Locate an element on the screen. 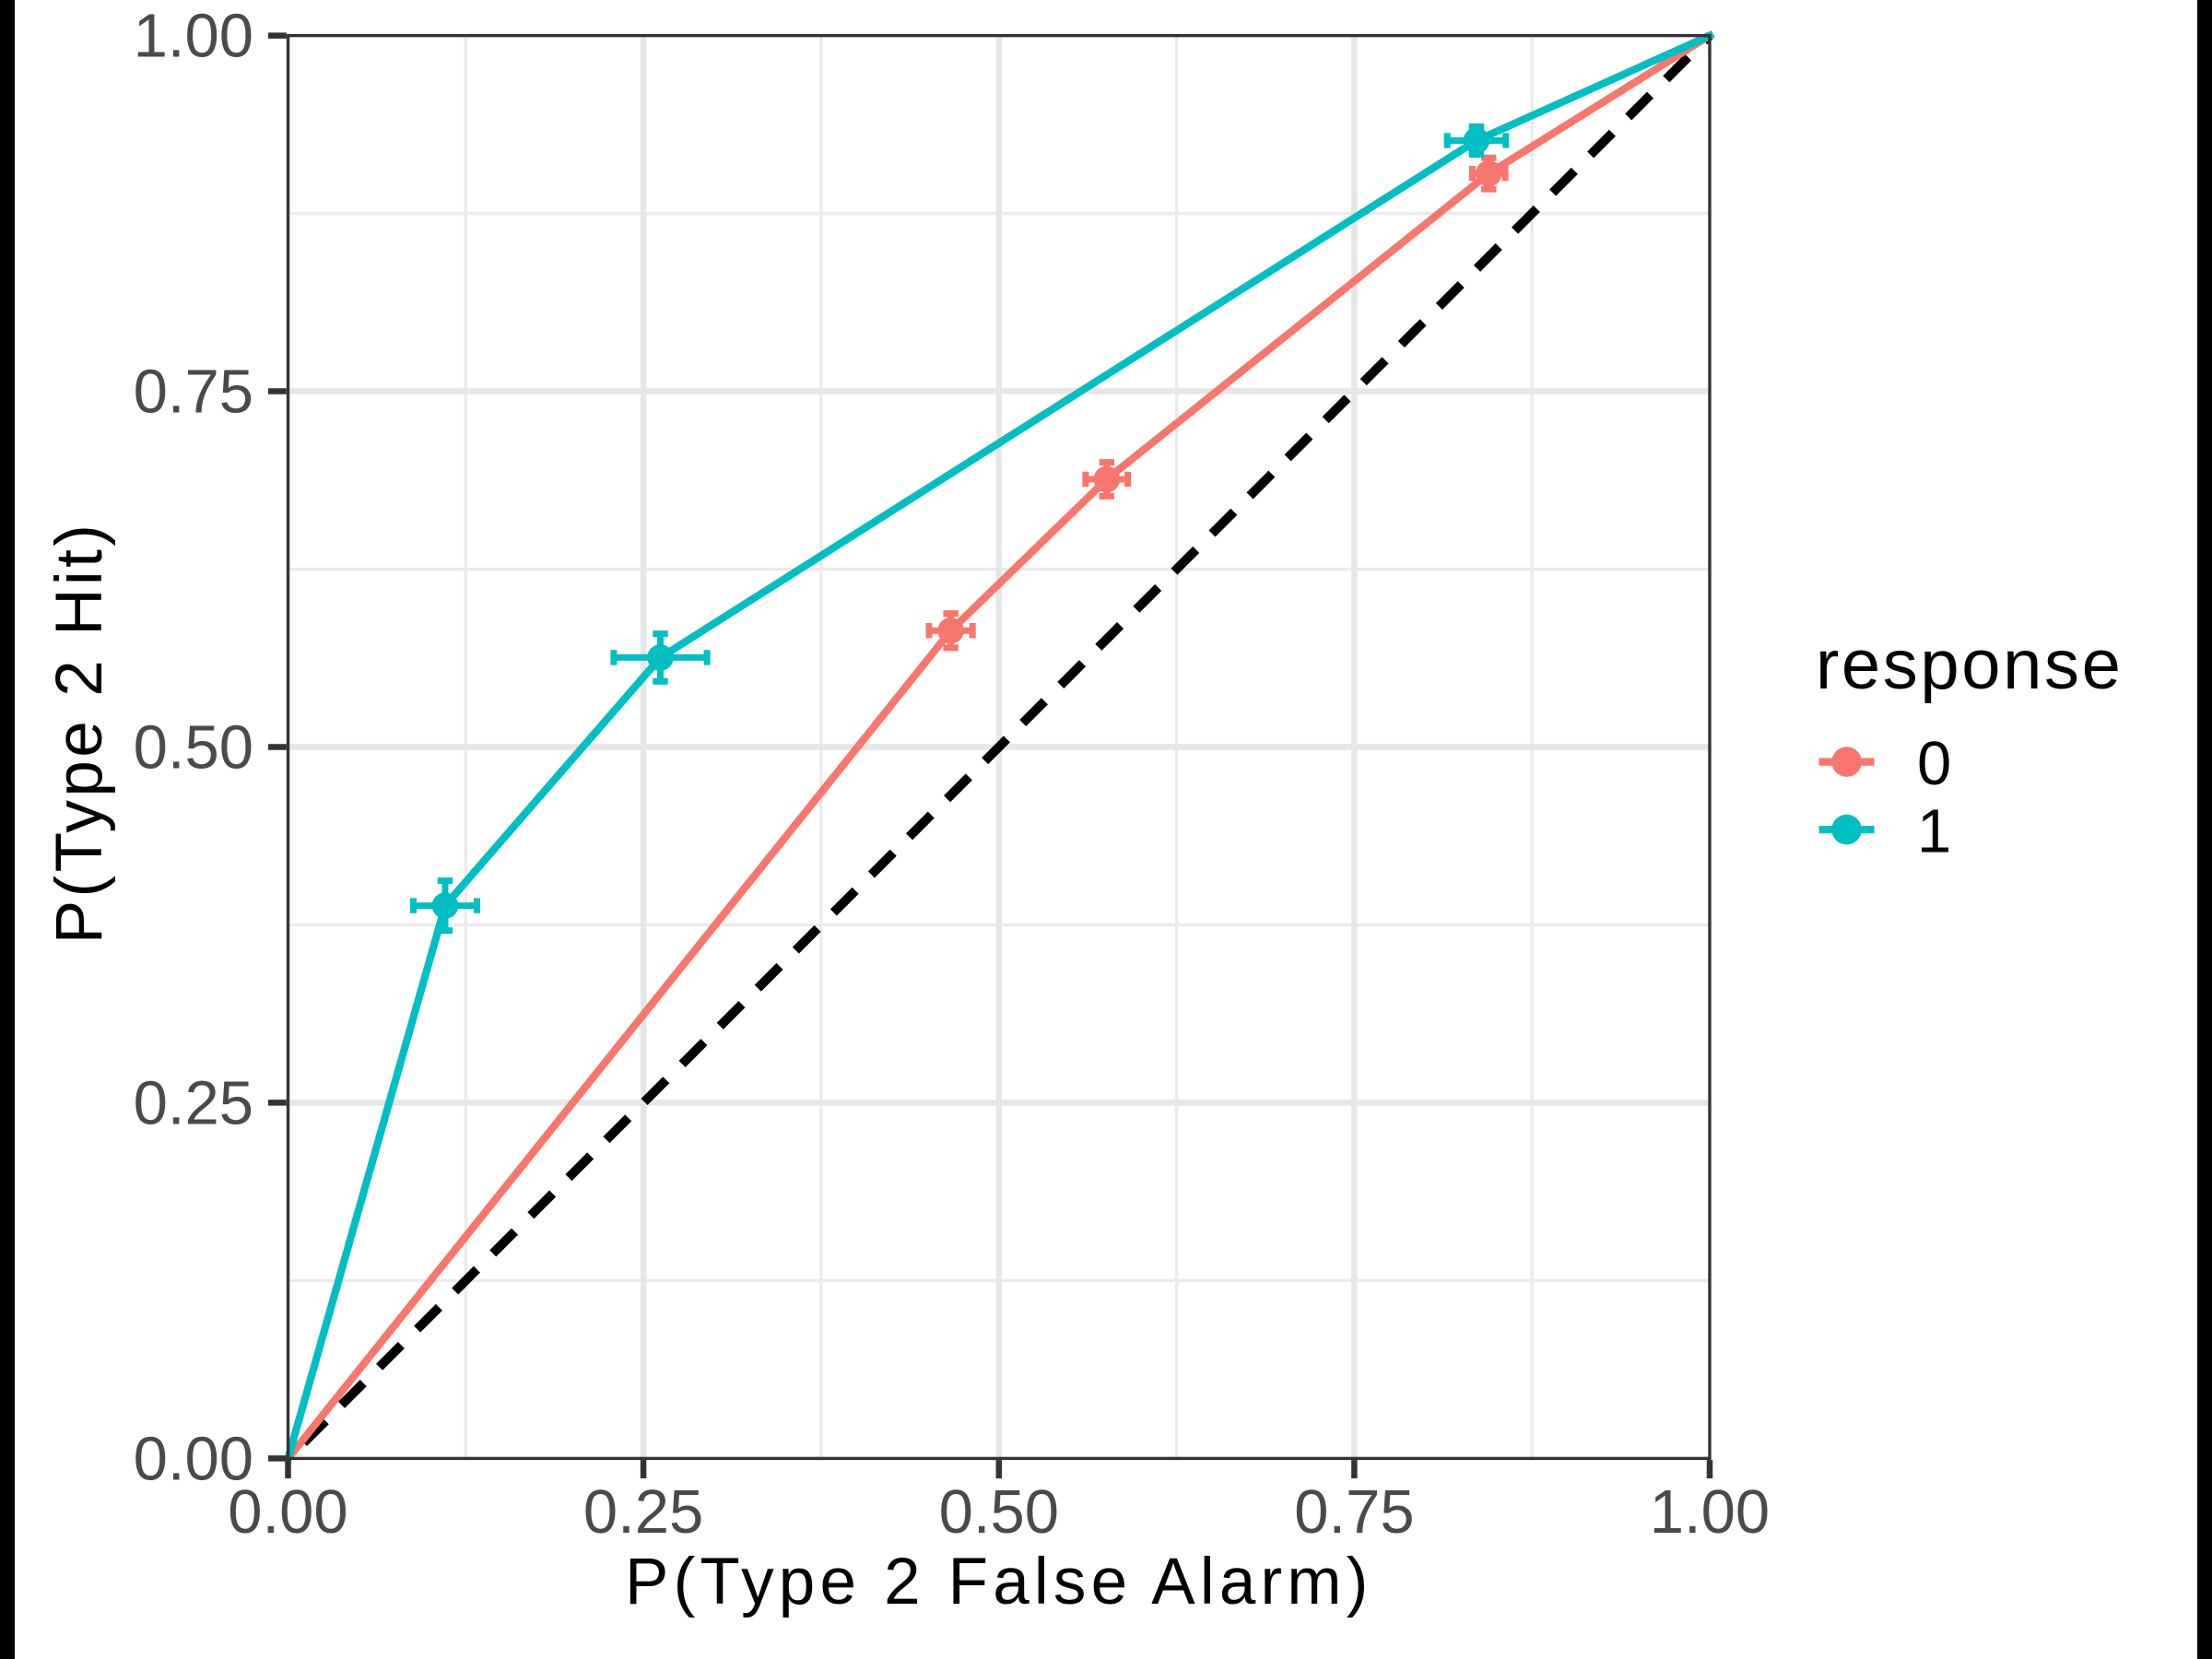 This screenshot has width=2212, height=1659. svg-text: 1 is located at coordinates (1934, 831).